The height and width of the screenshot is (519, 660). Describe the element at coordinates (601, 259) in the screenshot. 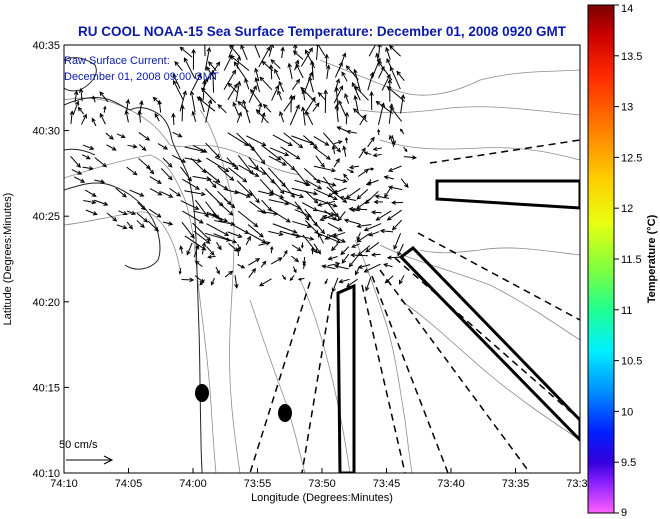

I see `colorbar` at that location.